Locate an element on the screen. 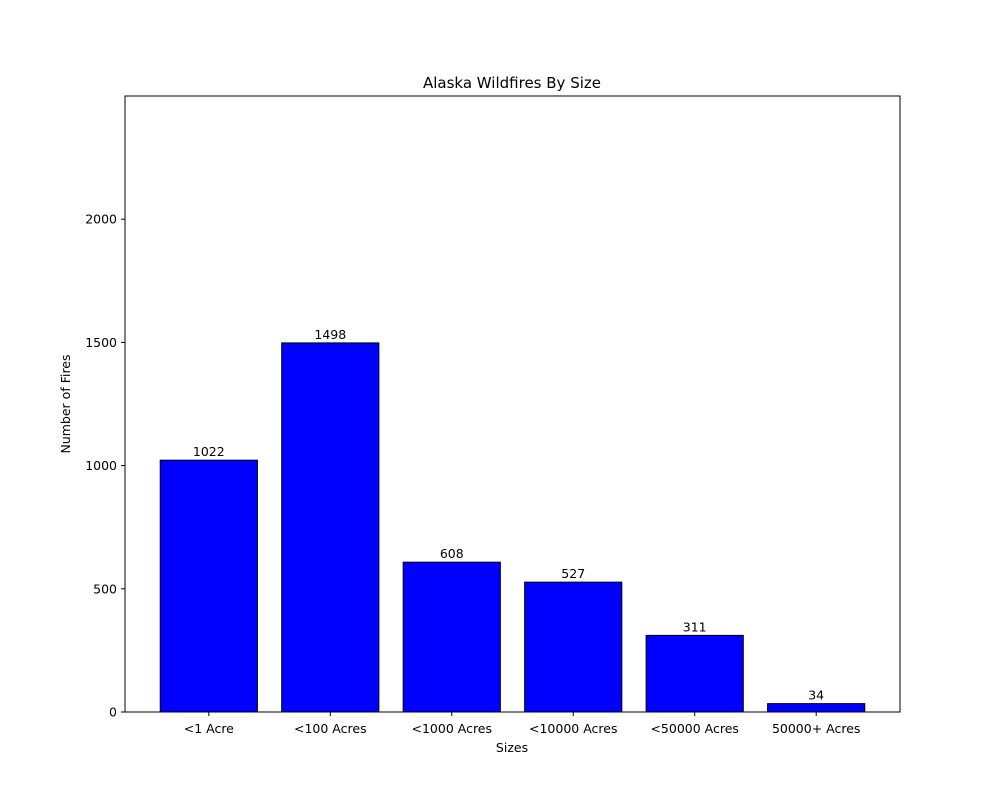 The width and height of the screenshot is (1000, 800). chart-title: Alaska Wildfires By Size is located at coordinates (512, 83).